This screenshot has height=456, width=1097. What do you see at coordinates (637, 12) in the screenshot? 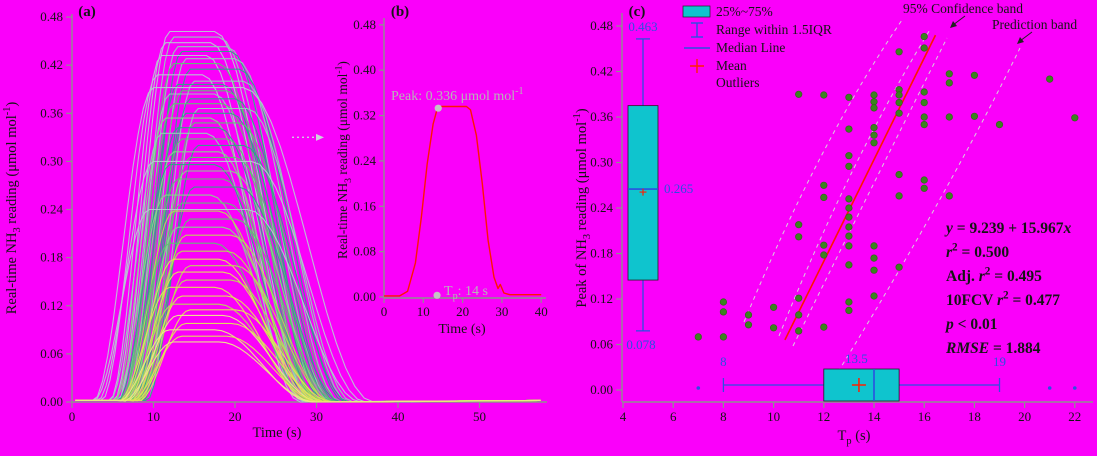
I see `panel-c-letter: (c)` at bounding box center [637, 12].